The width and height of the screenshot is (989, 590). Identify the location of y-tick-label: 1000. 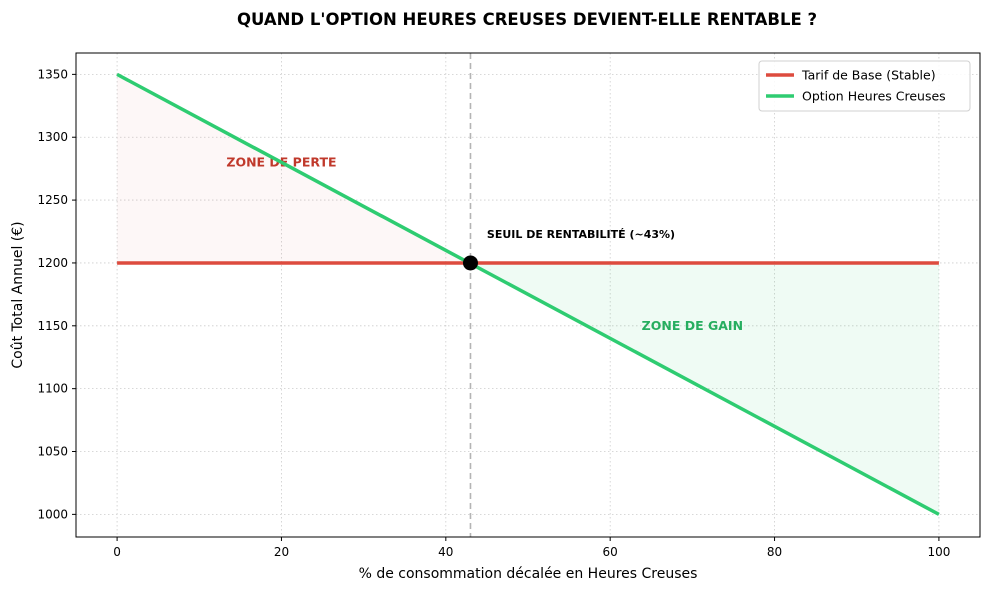
(52, 514).